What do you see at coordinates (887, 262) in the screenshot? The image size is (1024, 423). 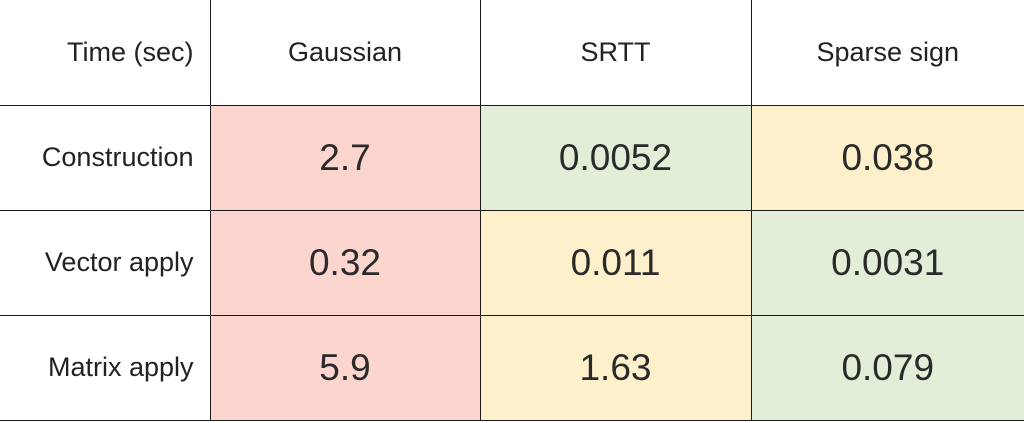 I see `cell-vector-apply-sparse-sign: 0.0031` at bounding box center [887, 262].